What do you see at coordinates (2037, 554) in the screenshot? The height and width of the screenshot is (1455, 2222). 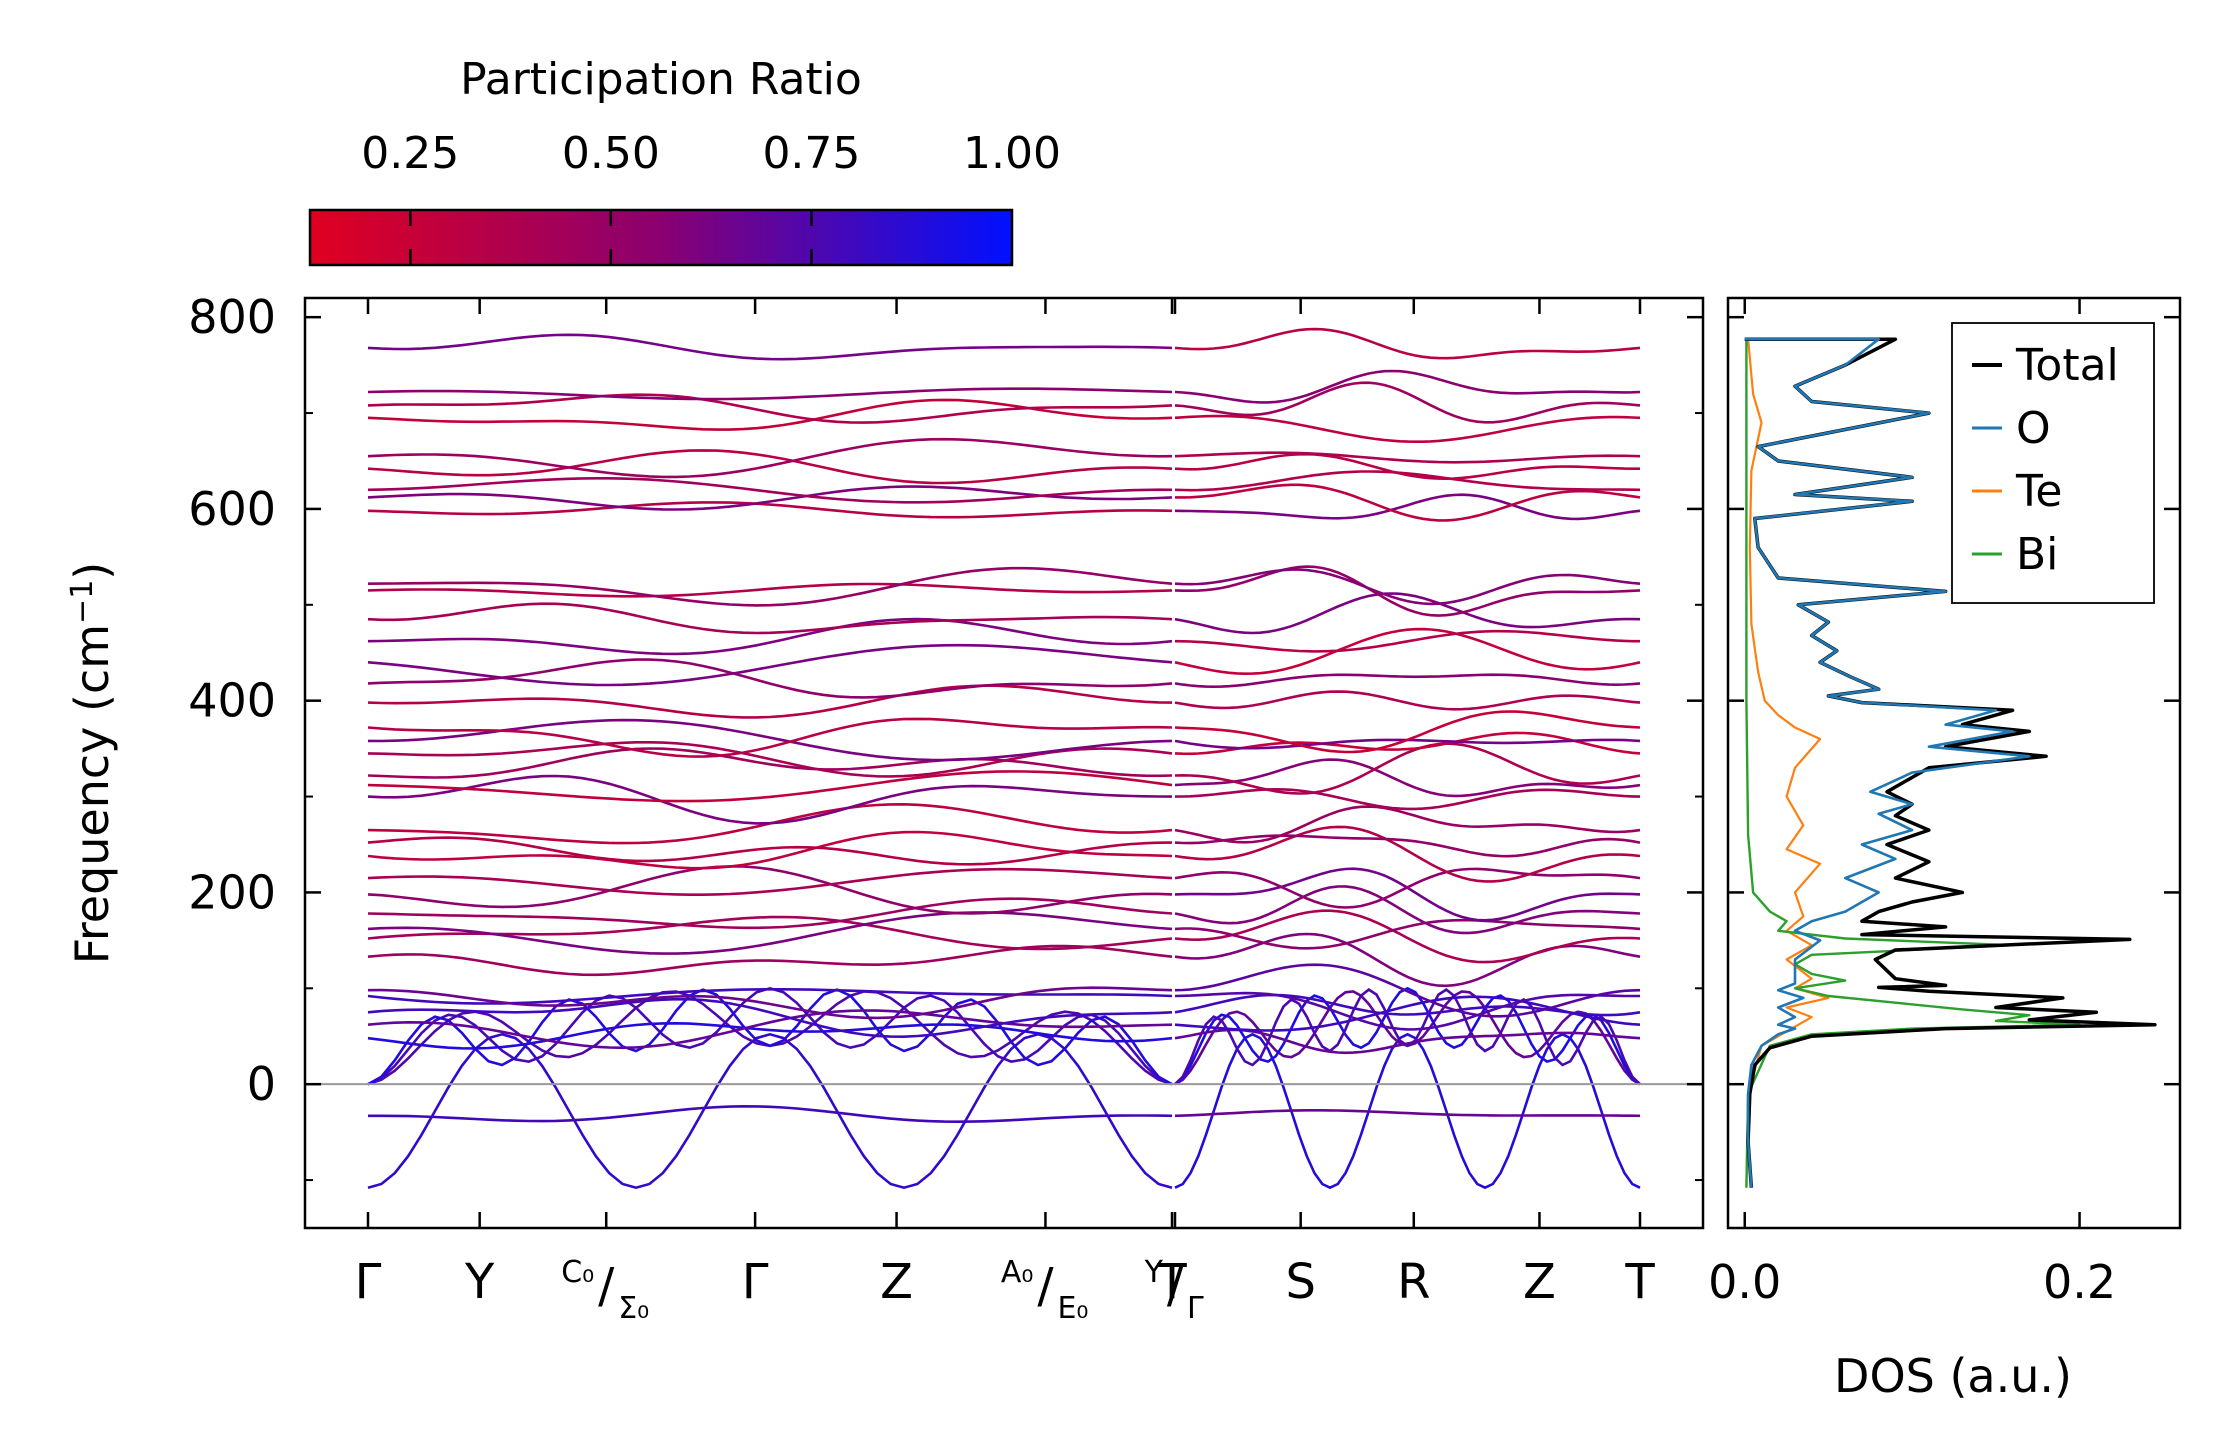 I see `legend-label-bi: Bi` at bounding box center [2037, 554].